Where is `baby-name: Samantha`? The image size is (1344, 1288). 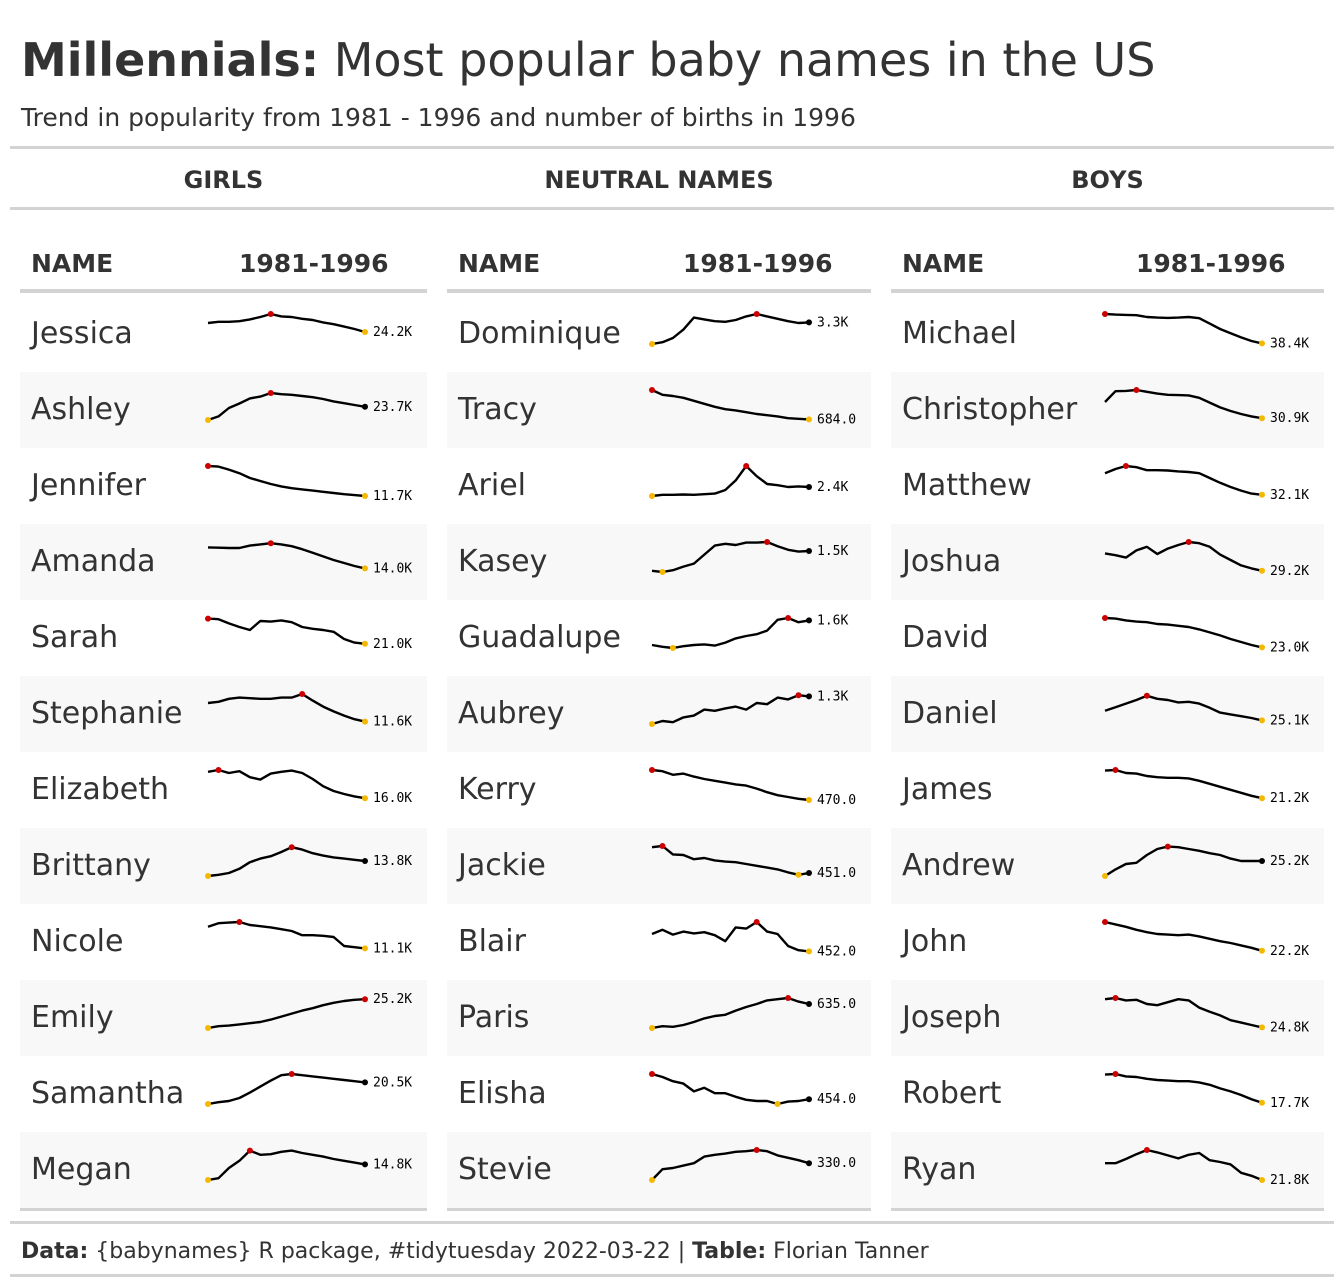 baby-name: Samantha is located at coordinates (108, 1093).